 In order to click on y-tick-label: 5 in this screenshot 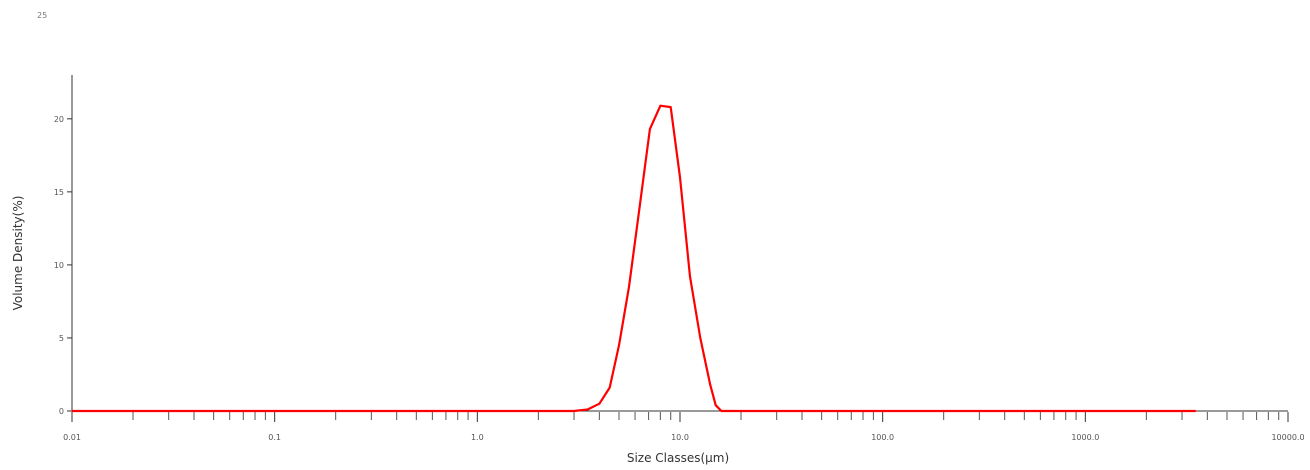, I will do `click(61, 338)`.